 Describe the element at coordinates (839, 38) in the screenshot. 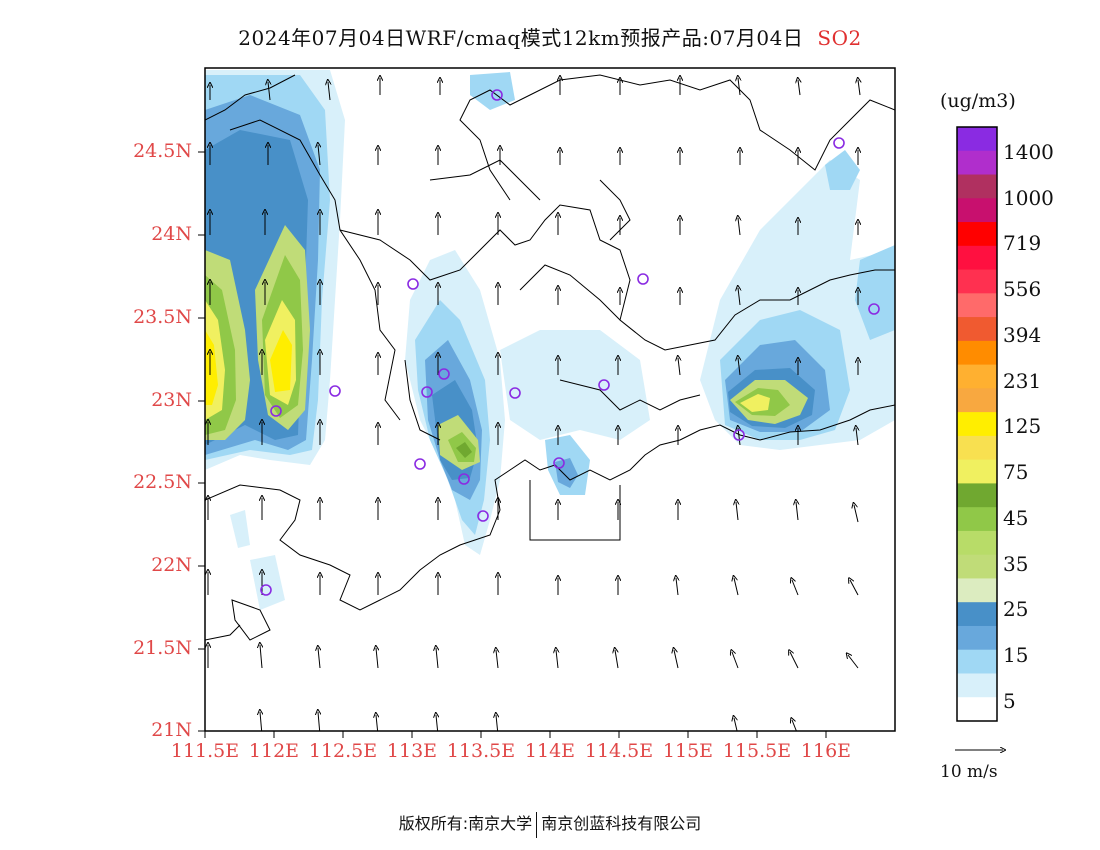

I see `species-label: SO2` at that location.